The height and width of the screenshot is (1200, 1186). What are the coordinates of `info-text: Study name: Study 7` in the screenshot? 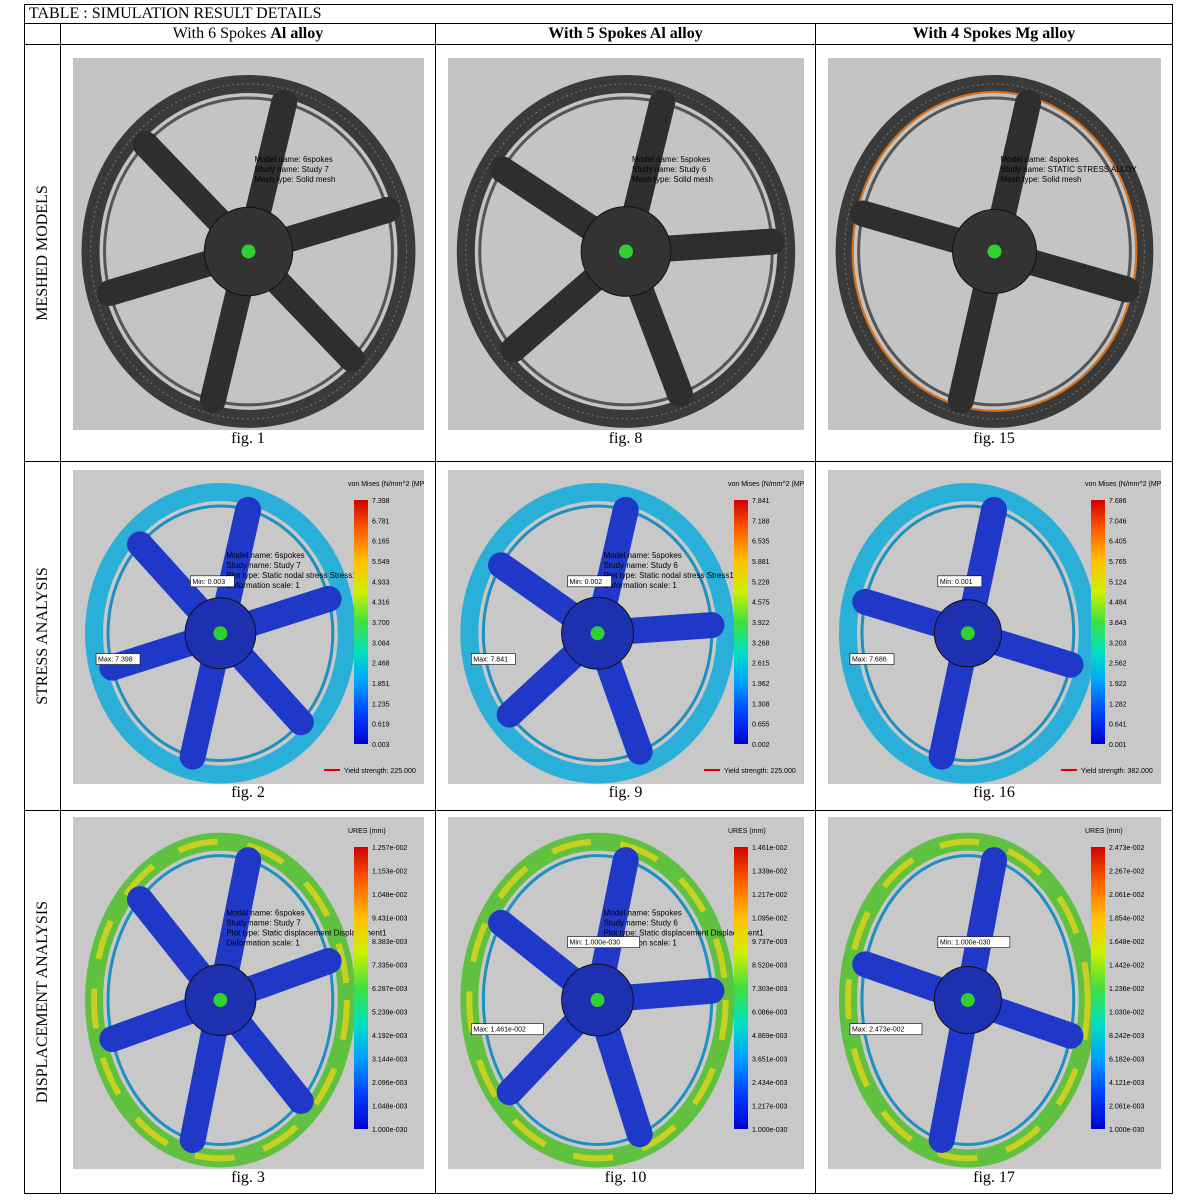 It's located at (263, 565).